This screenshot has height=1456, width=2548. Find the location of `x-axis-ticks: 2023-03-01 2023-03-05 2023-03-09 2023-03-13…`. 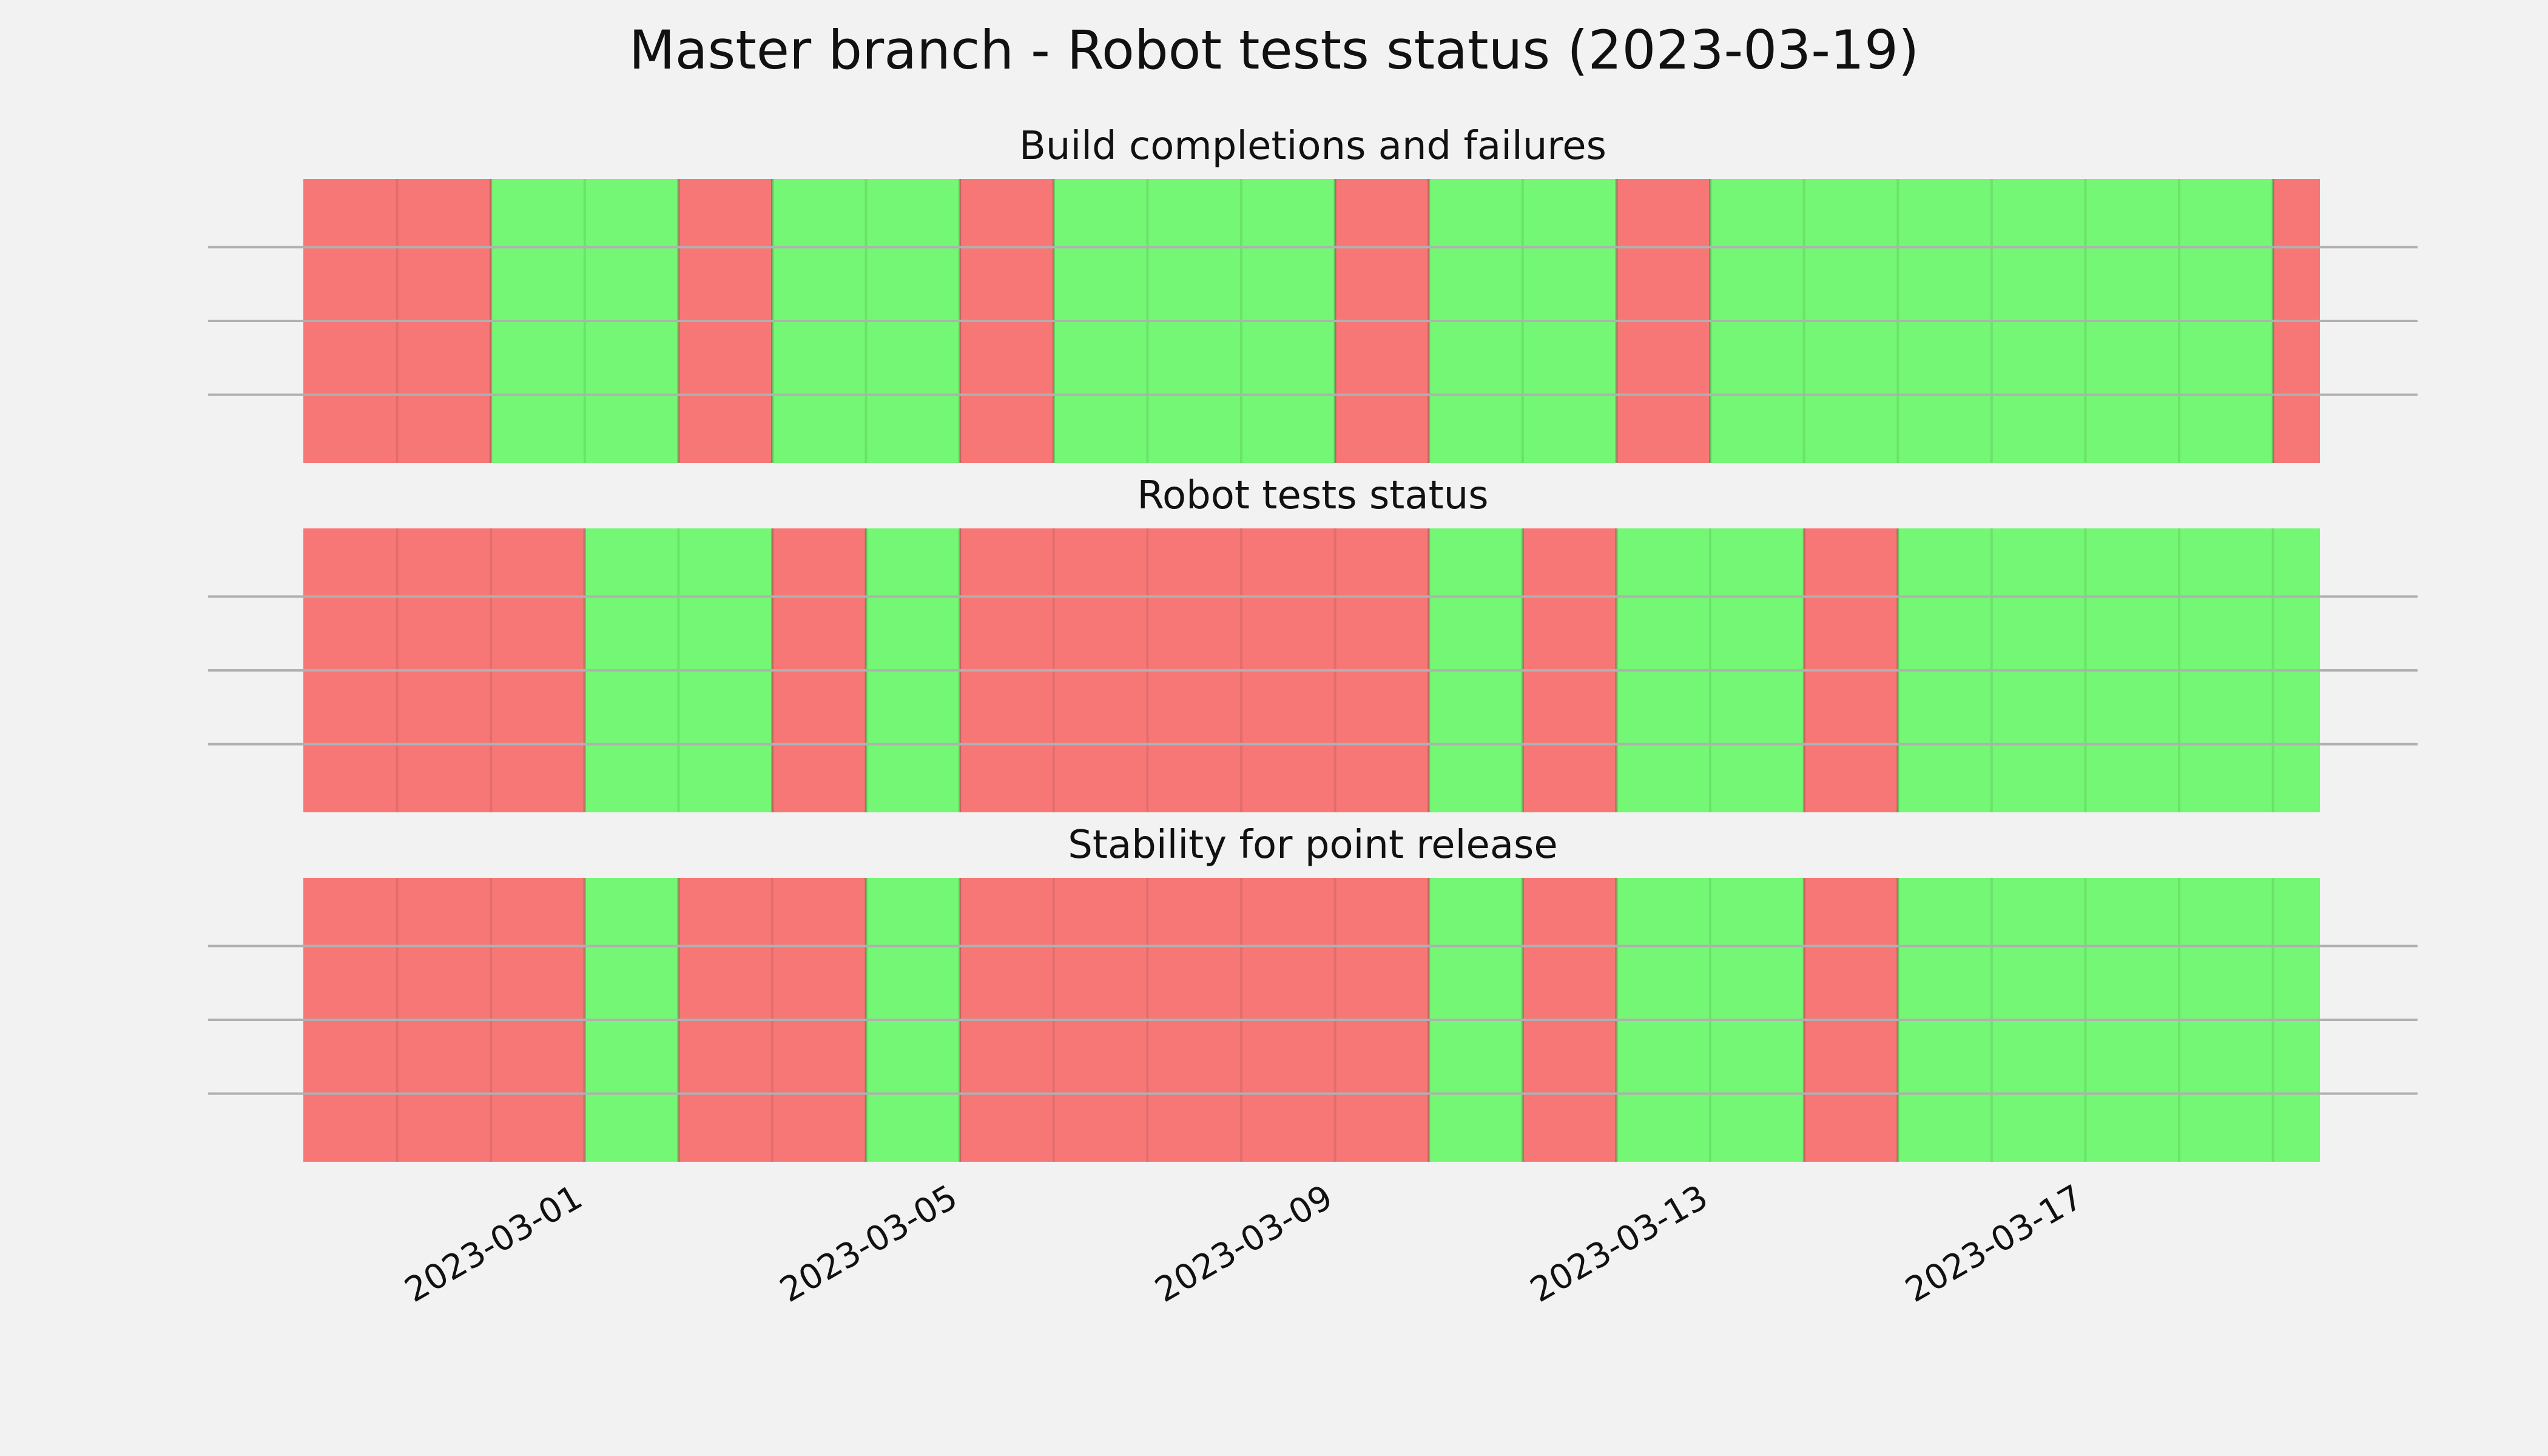

x-axis-ticks: 2023-03-01 2023-03-05 2023-03-09 2023-03-13… is located at coordinates (1243, 1244).